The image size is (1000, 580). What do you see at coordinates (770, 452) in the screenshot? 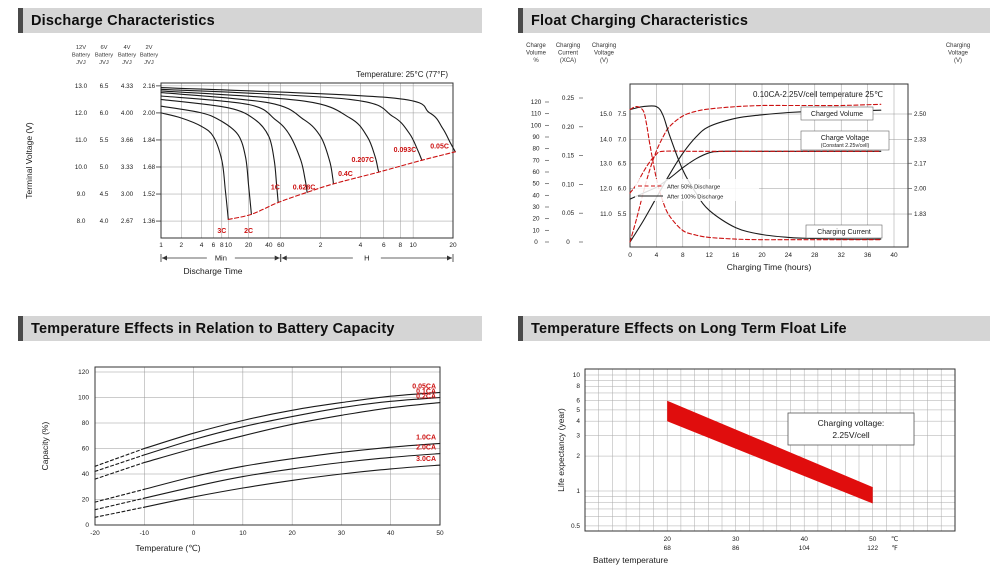
I see `life-expectancy-band` at bounding box center [770, 452].